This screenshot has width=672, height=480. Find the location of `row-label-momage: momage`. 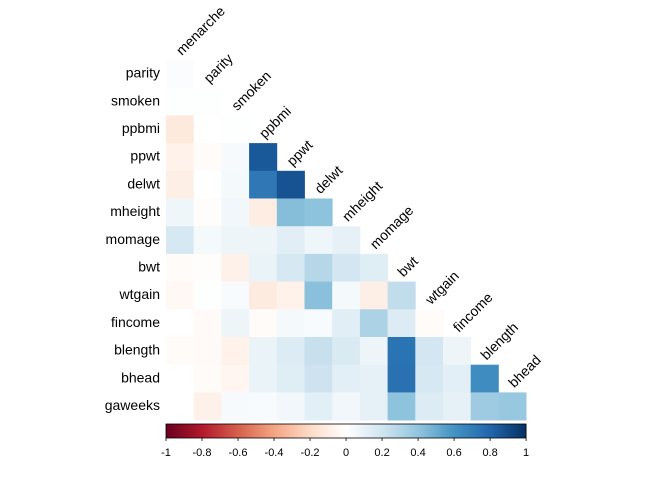

row-label-momage: momage is located at coordinates (133, 239).